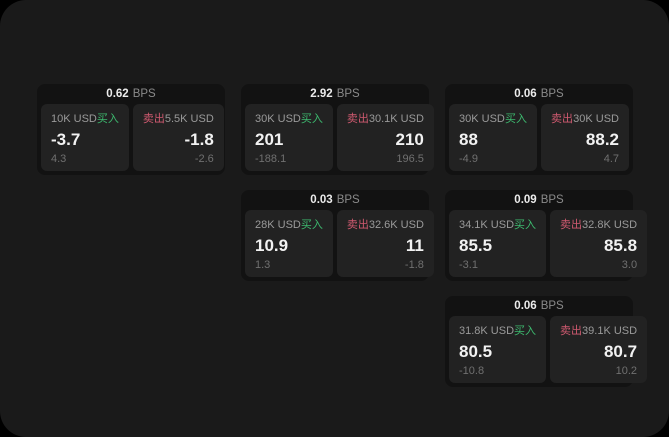 The width and height of the screenshot is (669, 437). Describe the element at coordinates (498, 243) in the screenshot. I see `buy-panel: 34.1K USD 买入 85.5 -3.1` at that location.